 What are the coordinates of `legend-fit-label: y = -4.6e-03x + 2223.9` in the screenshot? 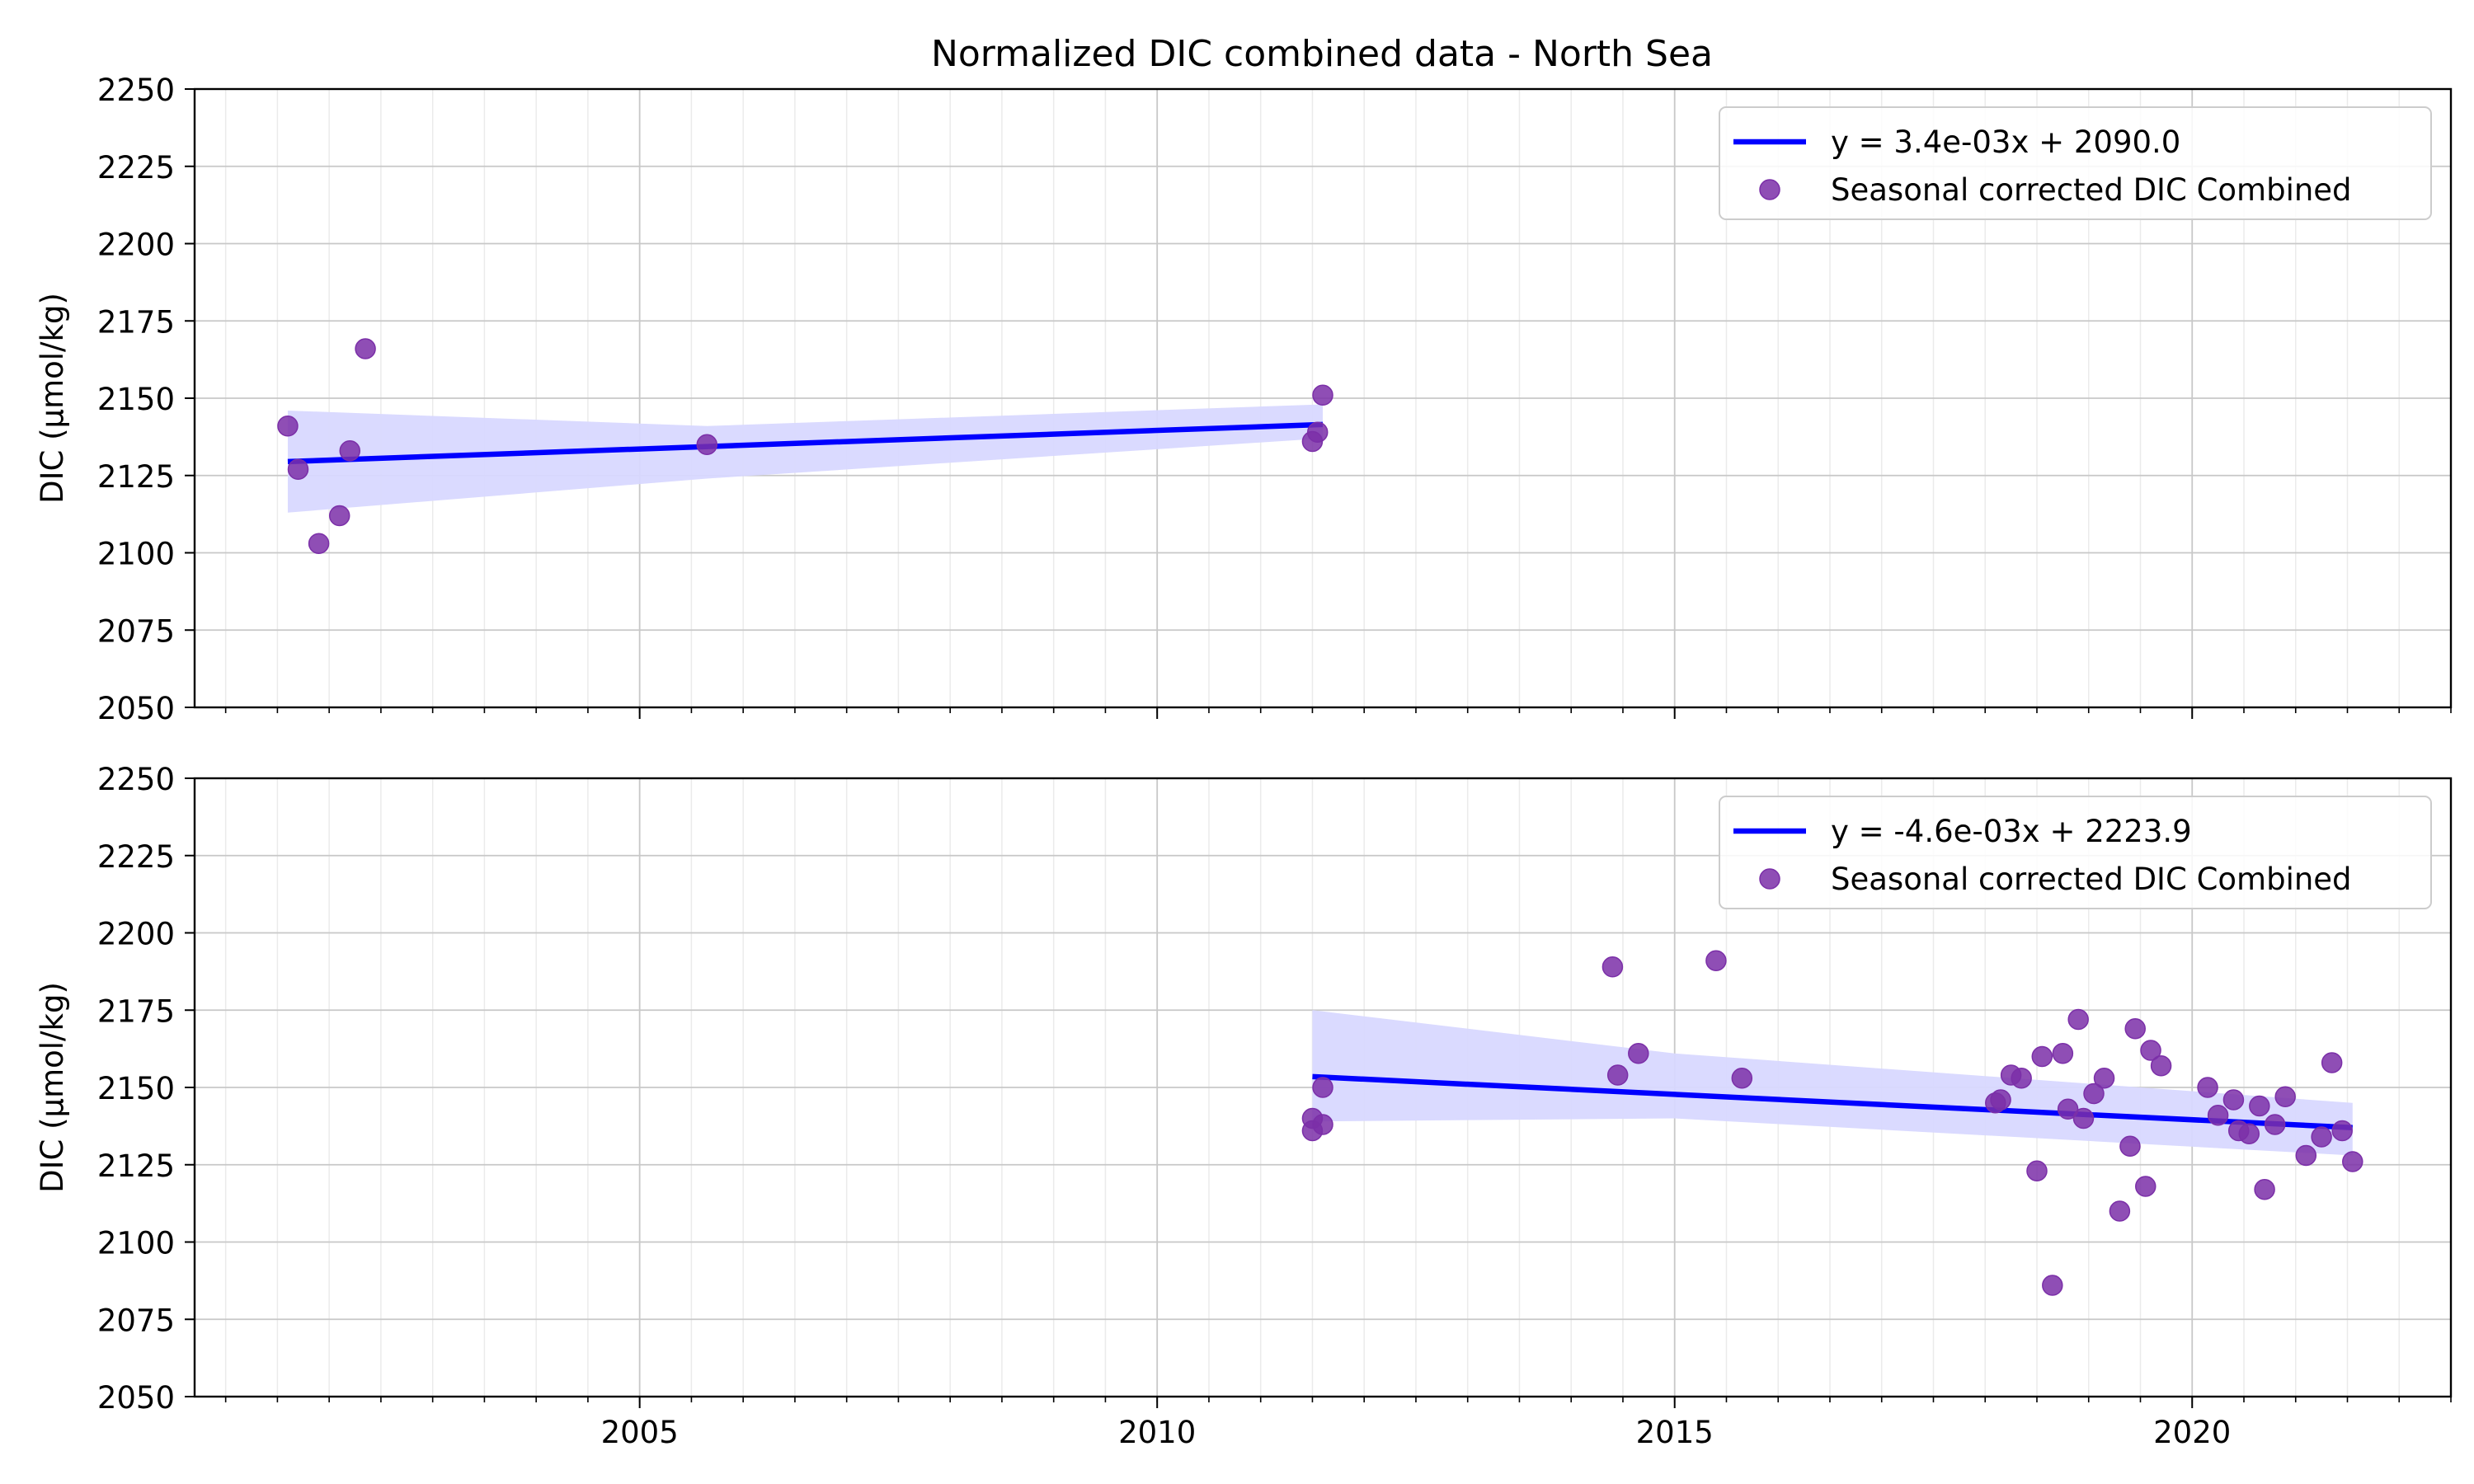 It's located at (2011, 831).